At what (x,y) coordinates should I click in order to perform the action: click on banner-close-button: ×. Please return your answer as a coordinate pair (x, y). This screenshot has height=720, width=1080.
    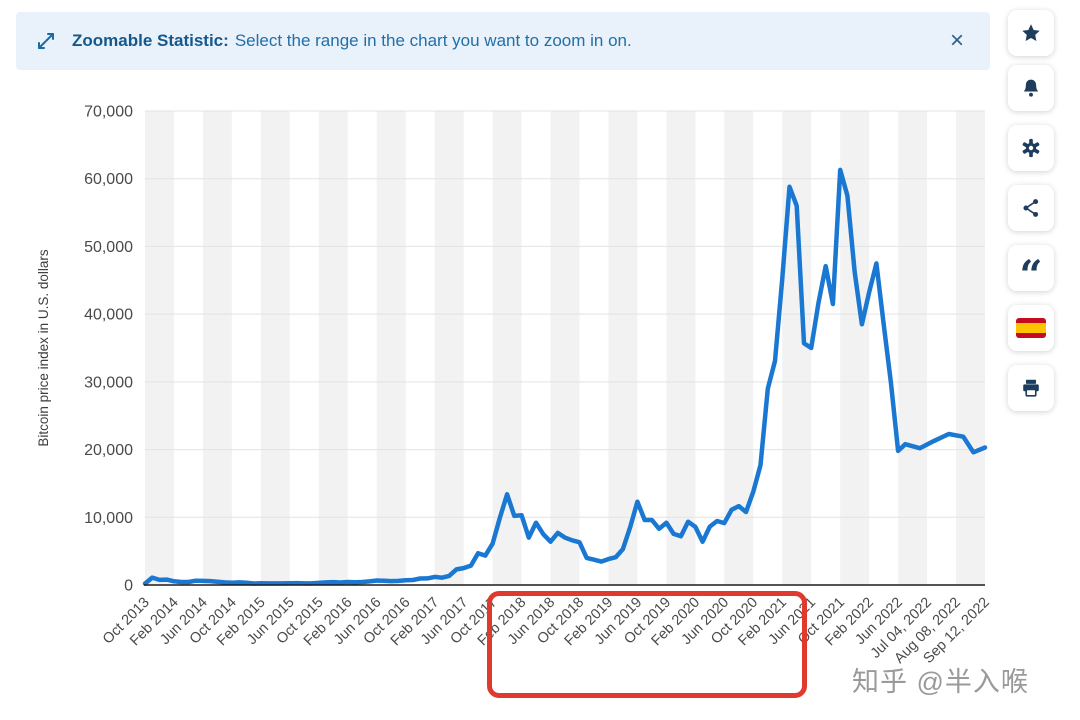
    Looking at the image, I should click on (957, 41).